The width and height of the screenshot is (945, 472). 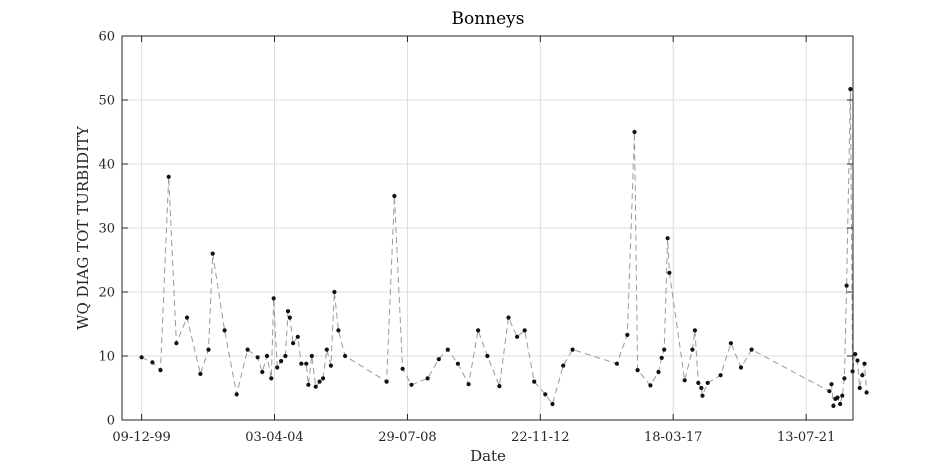 What do you see at coordinates (407, 437) in the screenshot?
I see `x-tick-label: 29-07-08` at bounding box center [407, 437].